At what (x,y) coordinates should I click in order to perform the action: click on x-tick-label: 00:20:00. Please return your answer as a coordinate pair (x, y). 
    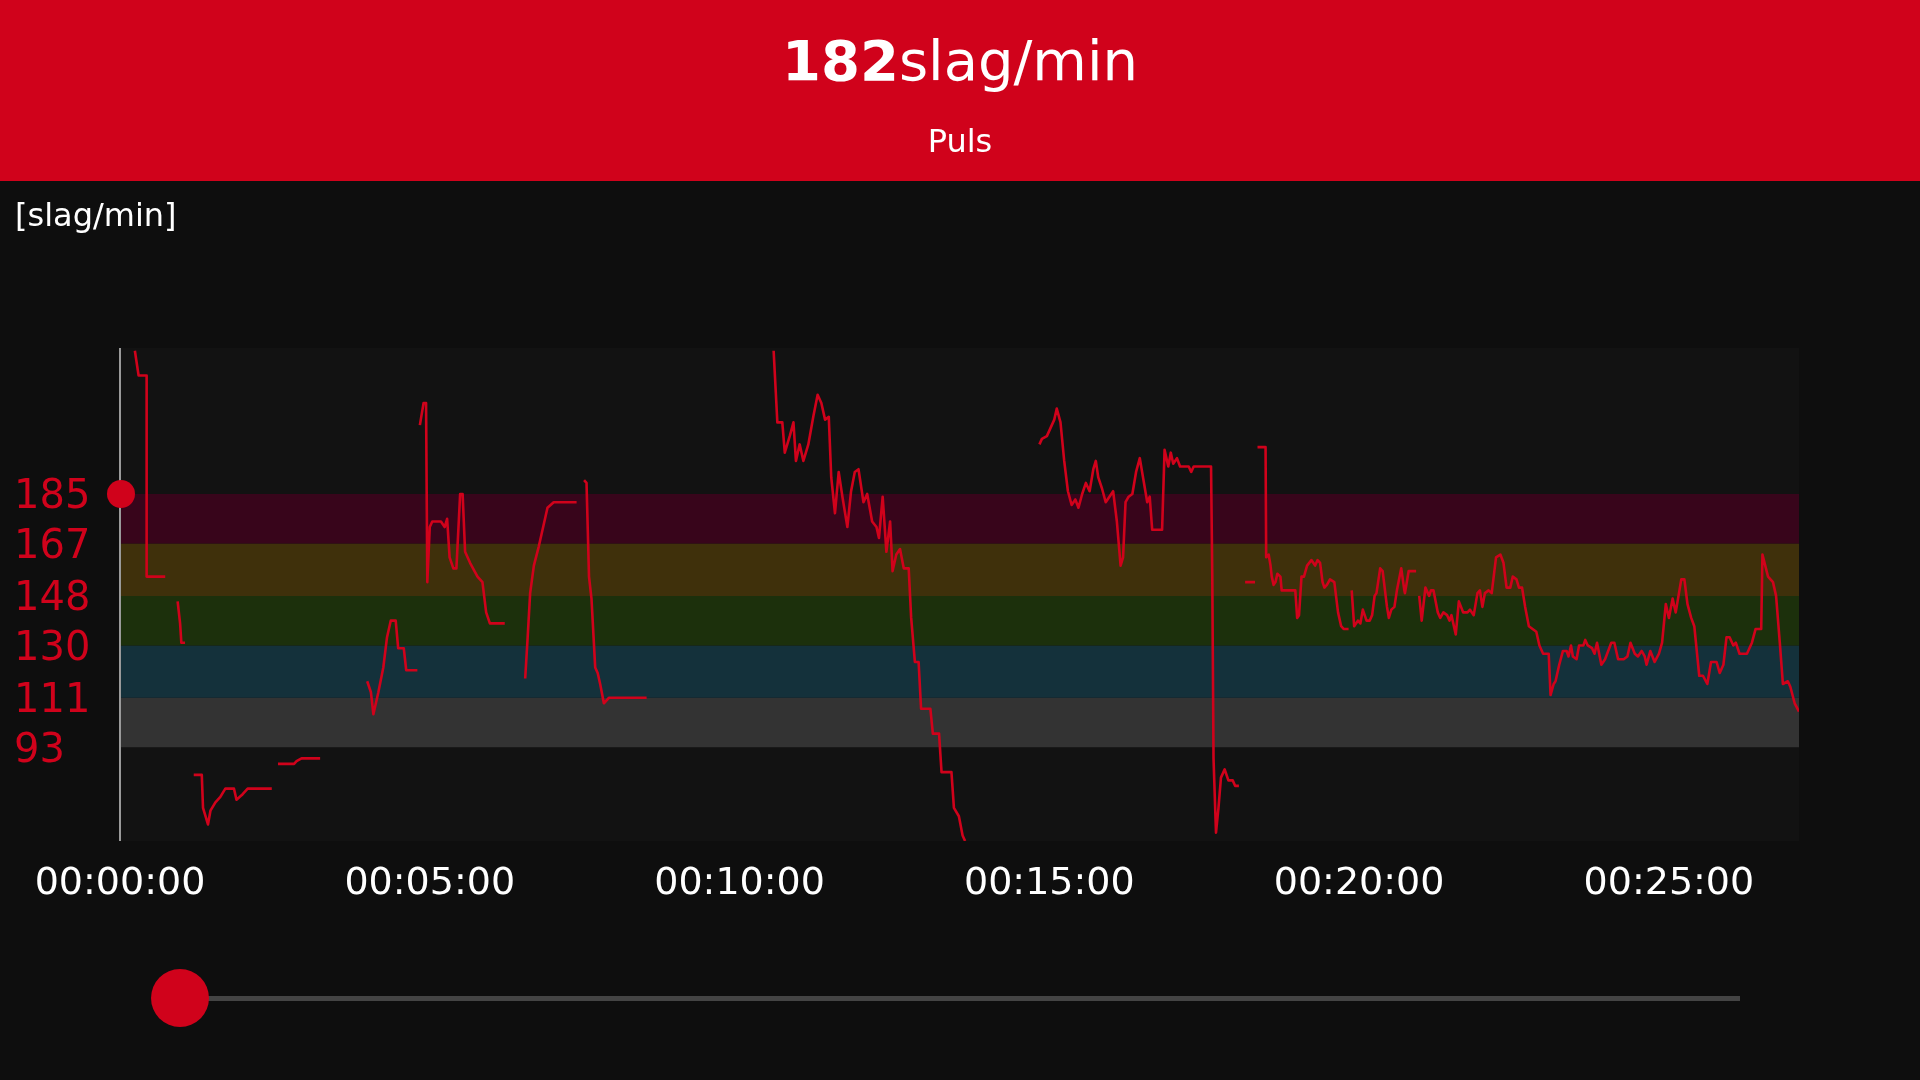
    Looking at the image, I should click on (1359, 880).